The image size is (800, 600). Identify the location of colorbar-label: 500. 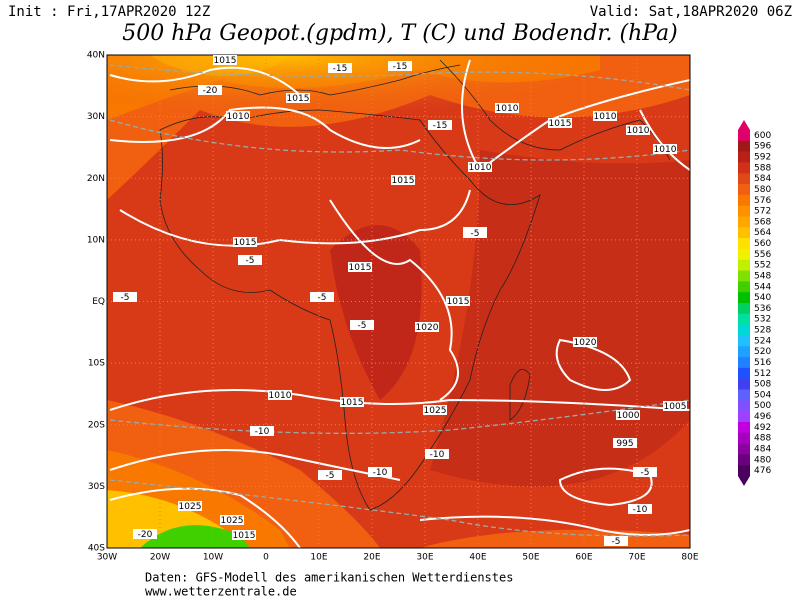
(762, 406).